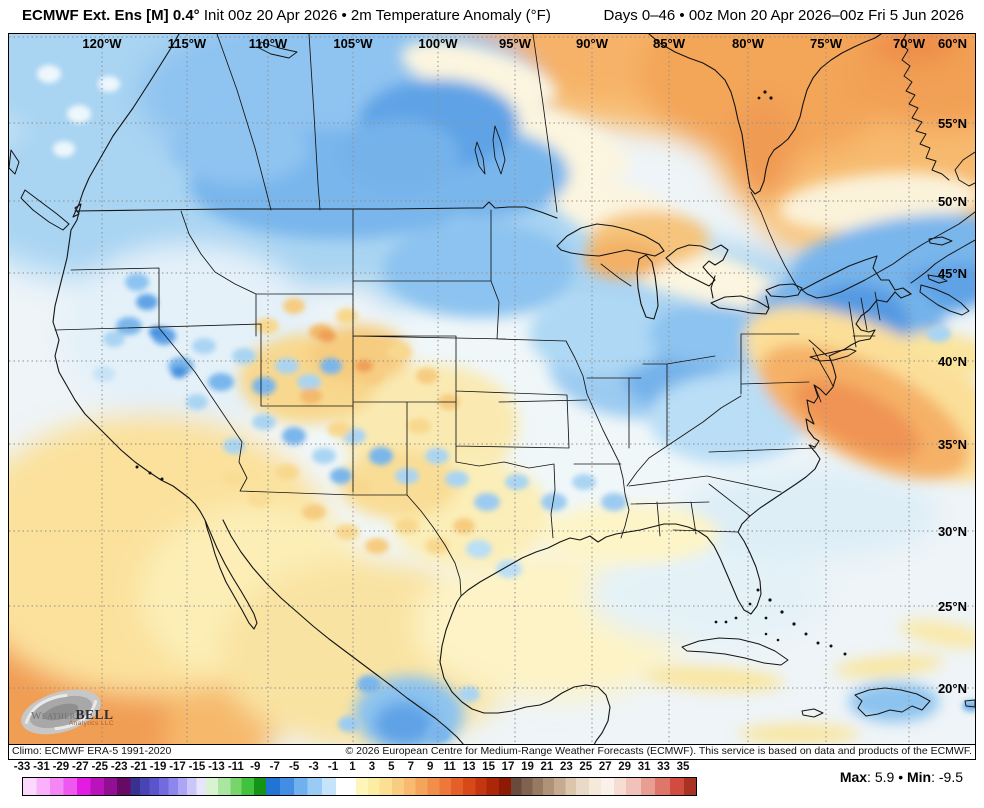 This screenshot has height=808, width=984. Describe the element at coordinates (391, 767) in the screenshot. I see `scale-tick-label: 5` at that location.